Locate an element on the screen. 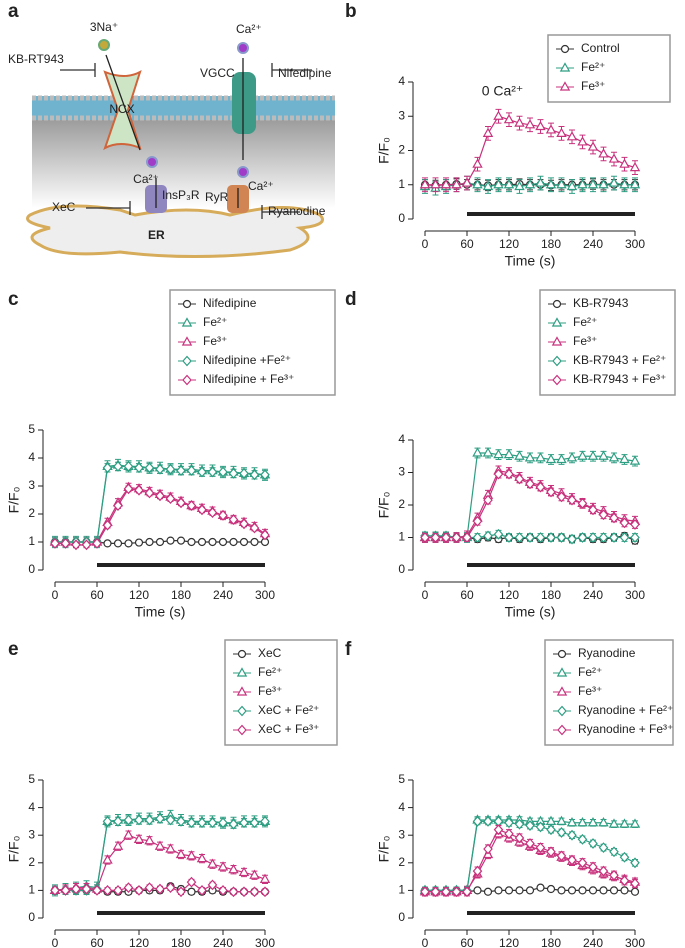 The image size is (685, 948). y-tick-label: 1 is located at coordinates (401, 537).